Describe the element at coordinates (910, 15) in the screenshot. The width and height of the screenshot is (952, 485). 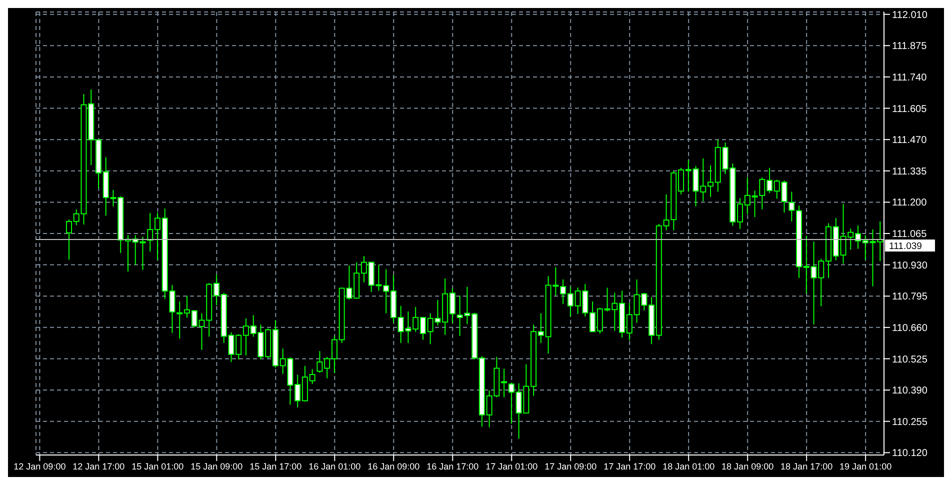
I see `y-tick-label: 112.010` at that location.